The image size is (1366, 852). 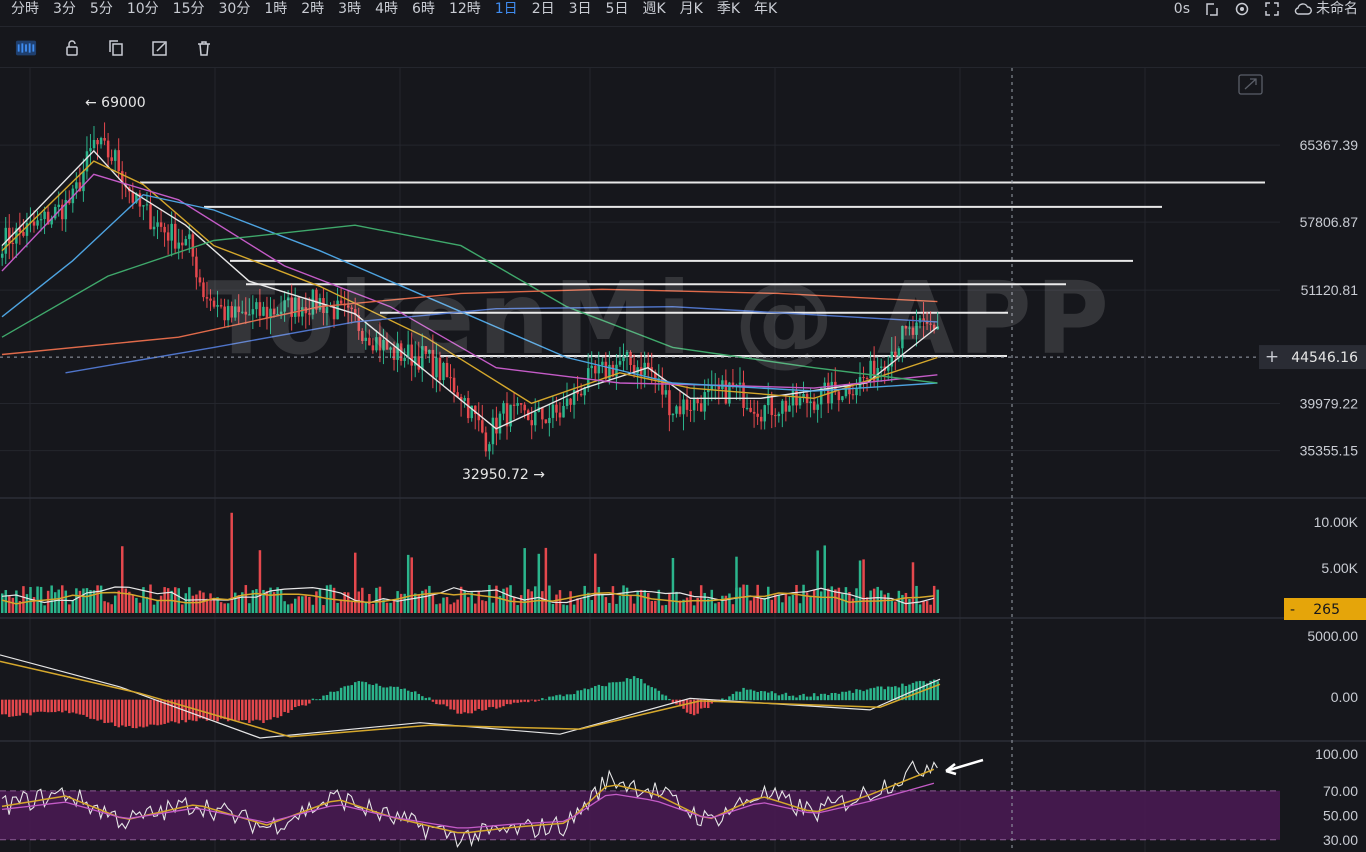 What do you see at coordinates (469, 322) in the screenshot?
I see `moving-average-line` at bounding box center [469, 322].